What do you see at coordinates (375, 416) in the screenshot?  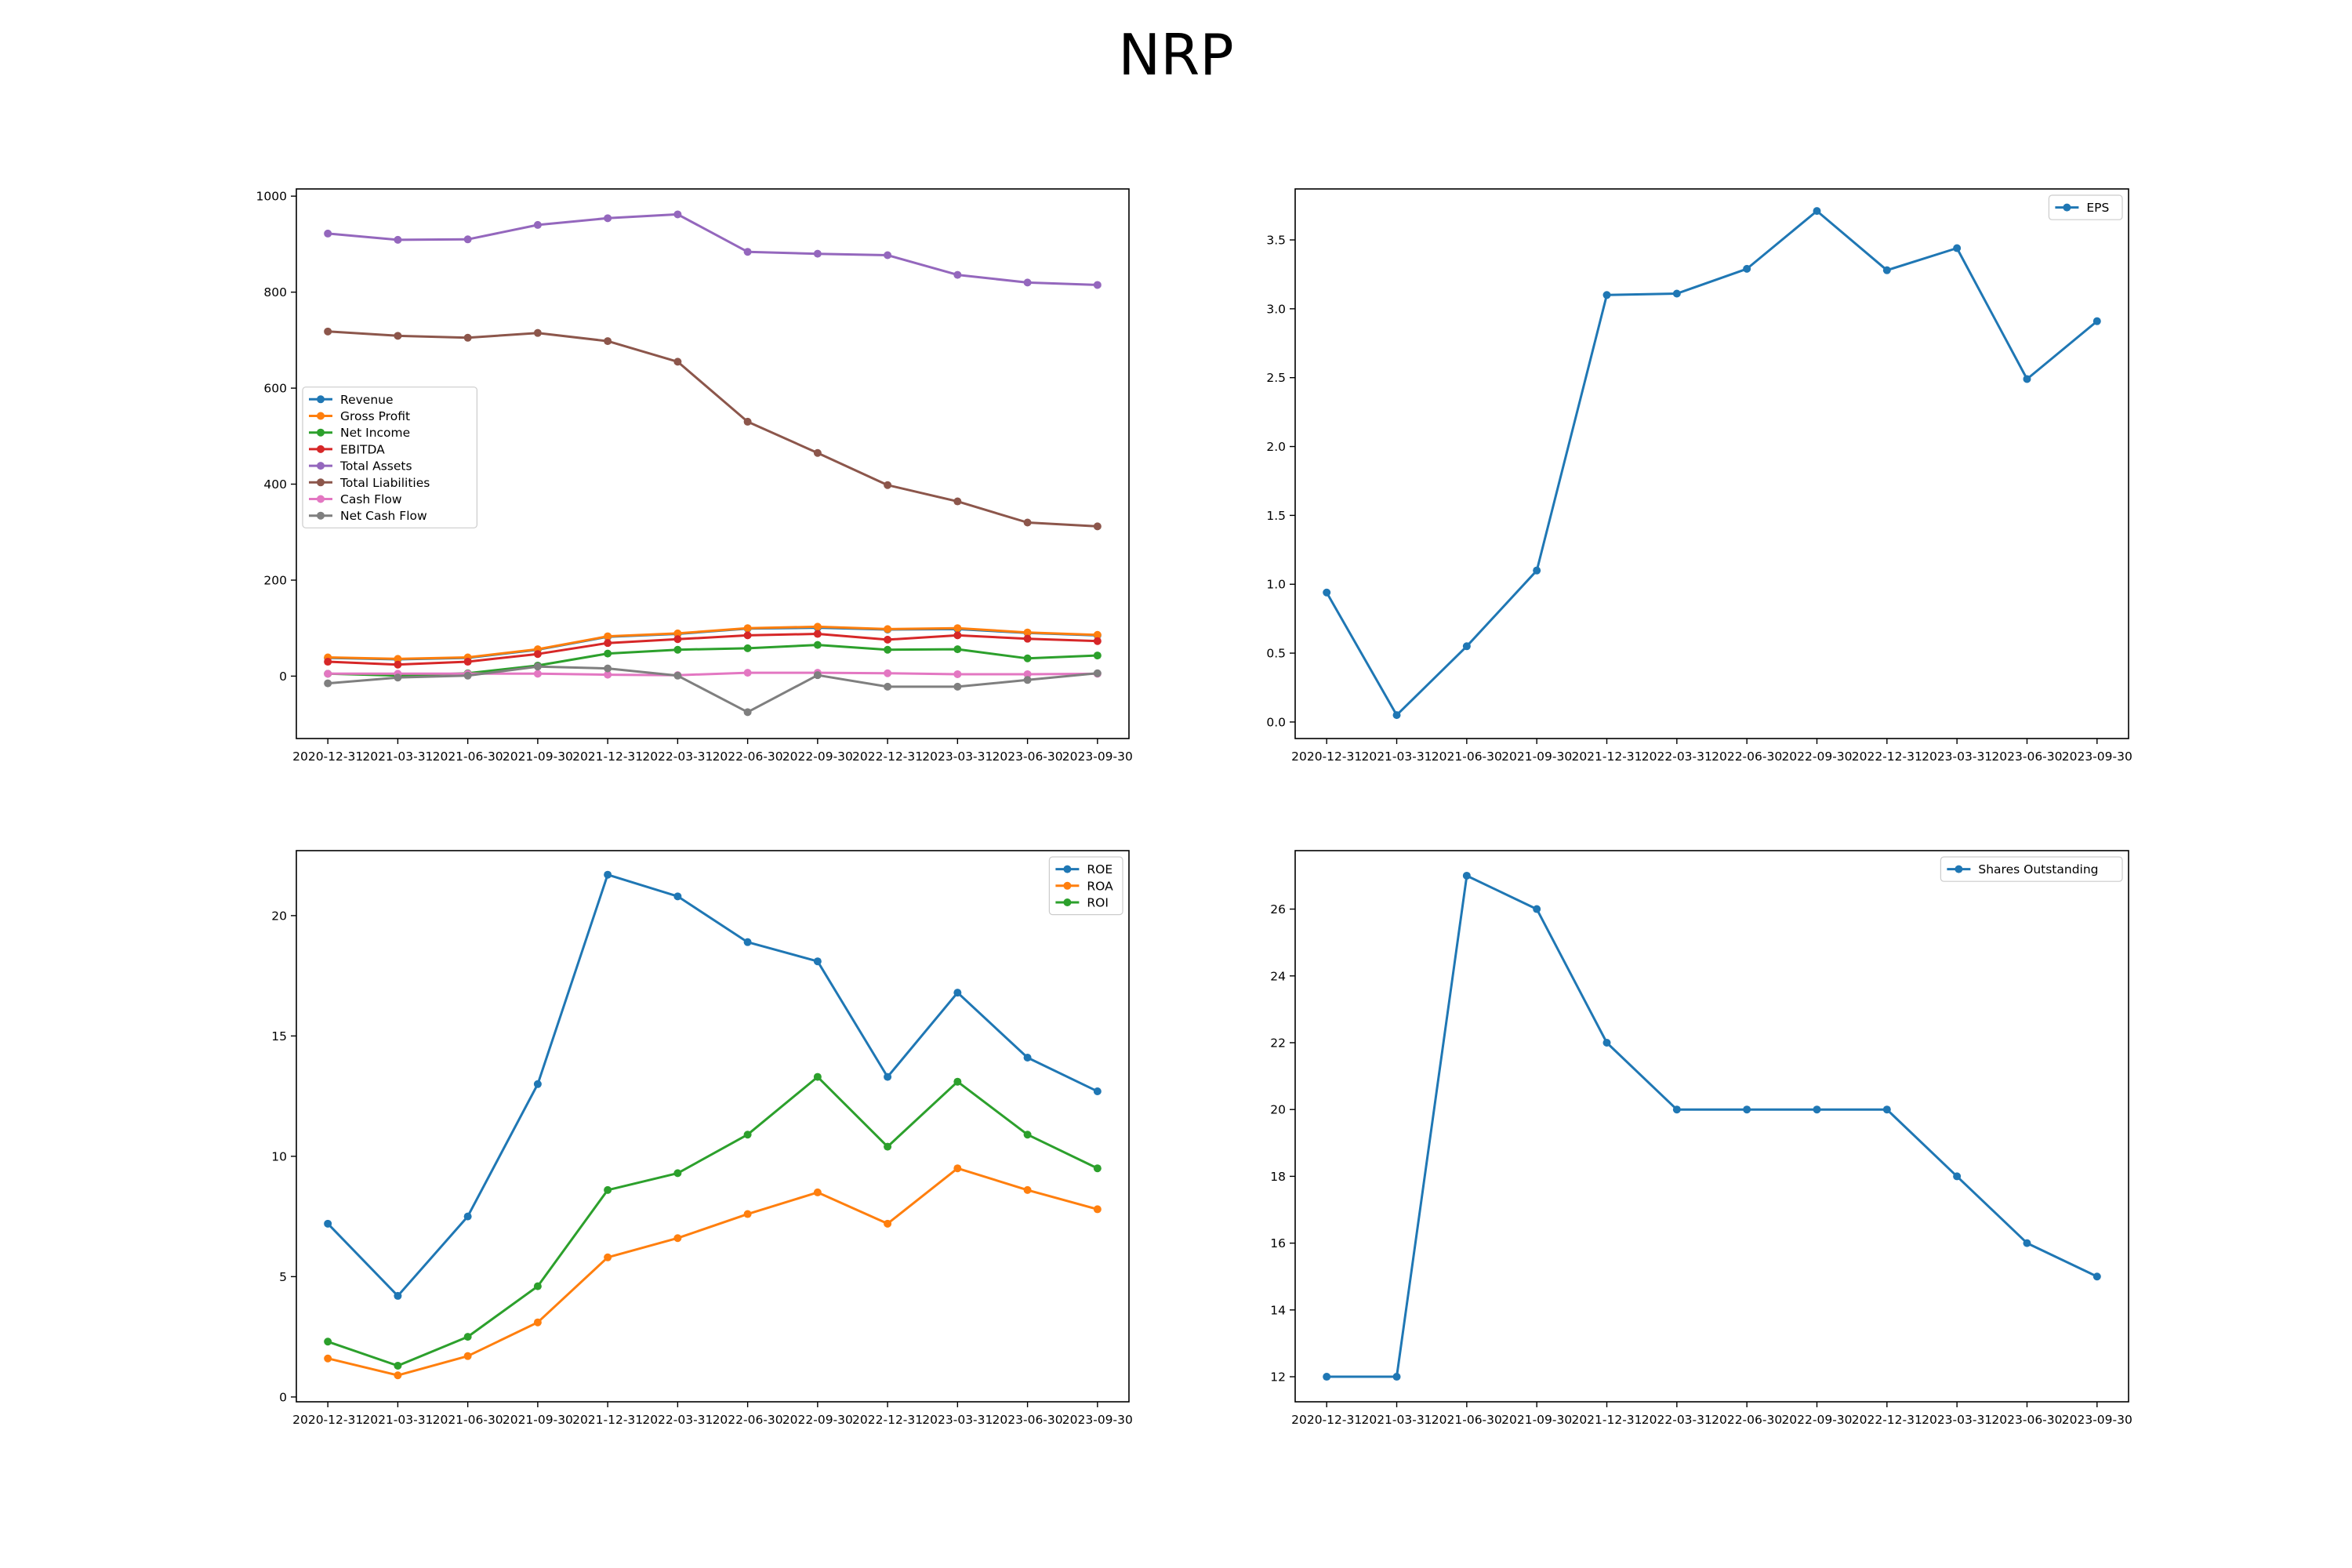 I see `legend-entry: Gross Profit` at bounding box center [375, 416].